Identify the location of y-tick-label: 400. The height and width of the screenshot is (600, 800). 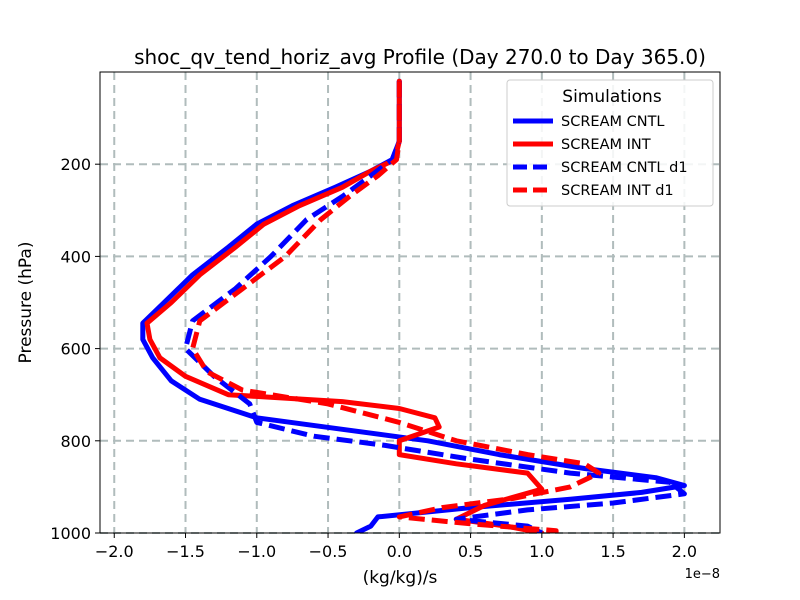
(75, 256).